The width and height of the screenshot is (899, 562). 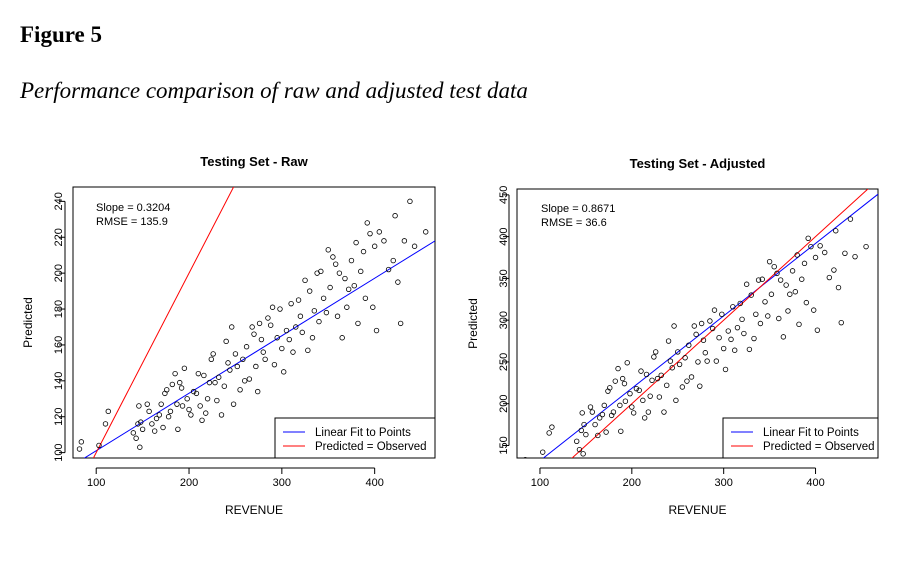 What do you see at coordinates (59, 201) in the screenshot?
I see `y-tick-label: 240` at bounding box center [59, 201].